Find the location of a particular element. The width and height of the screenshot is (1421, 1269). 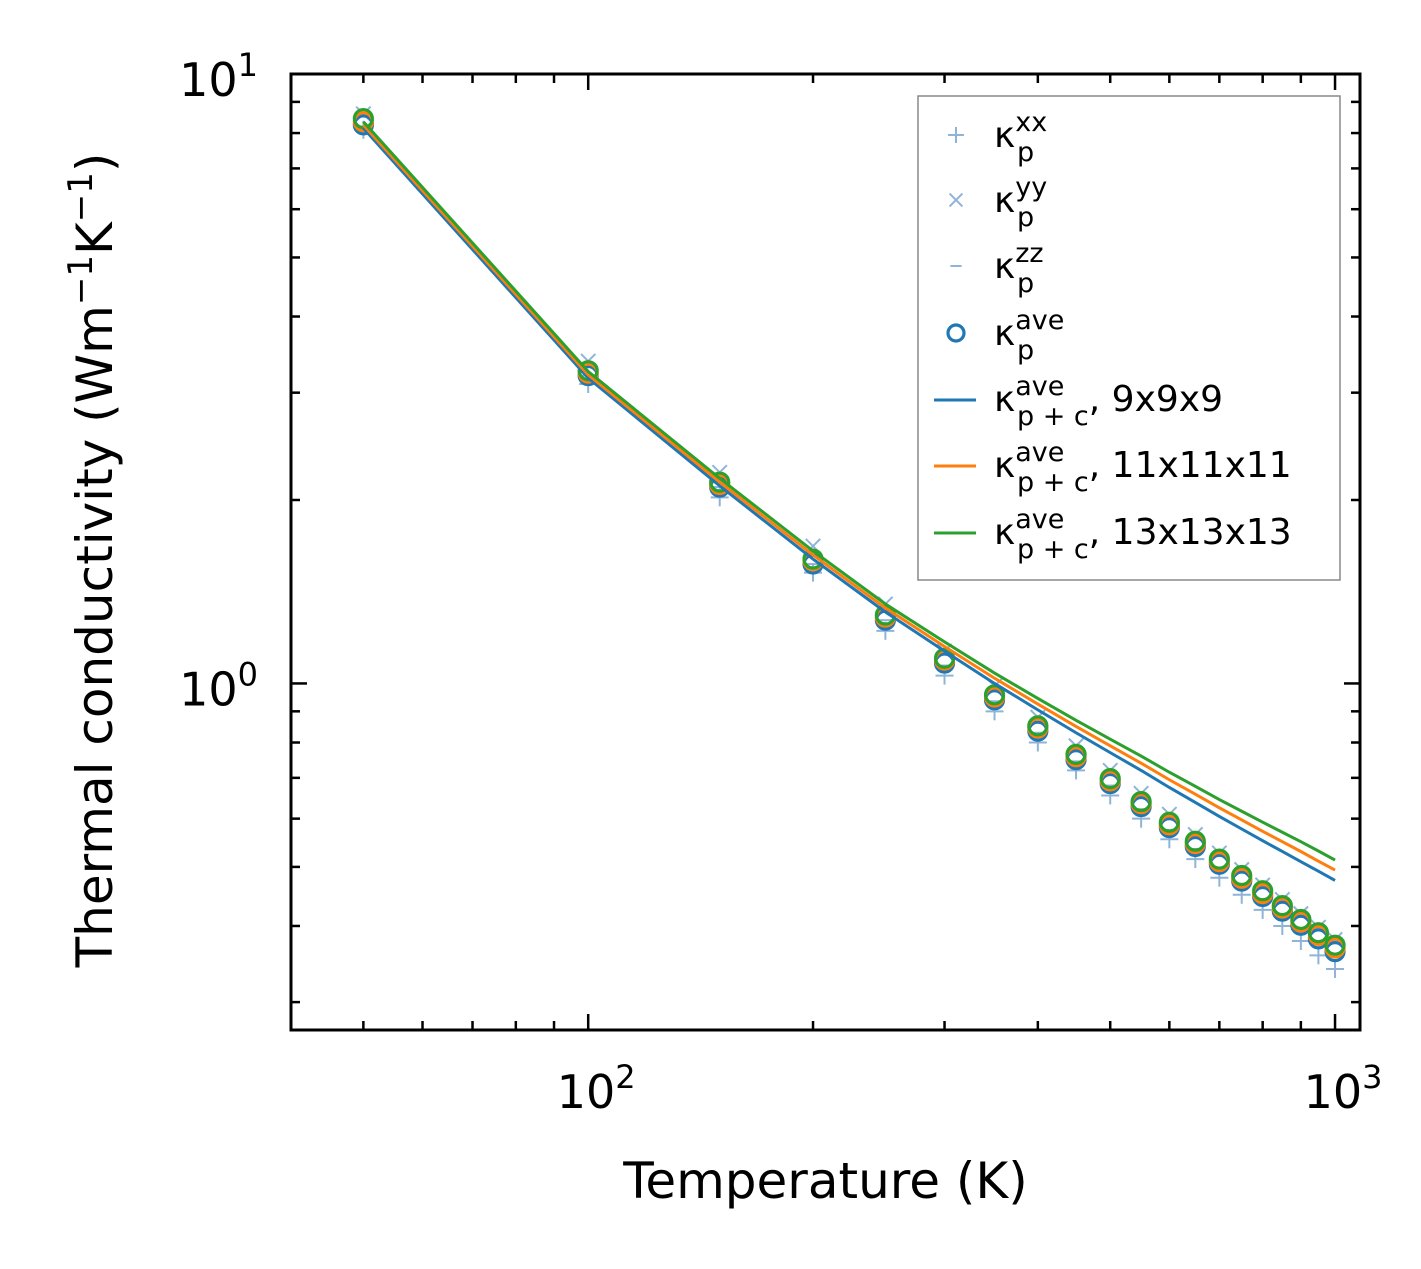

y-axis-label-mid: K is located at coordinates (95, 238).